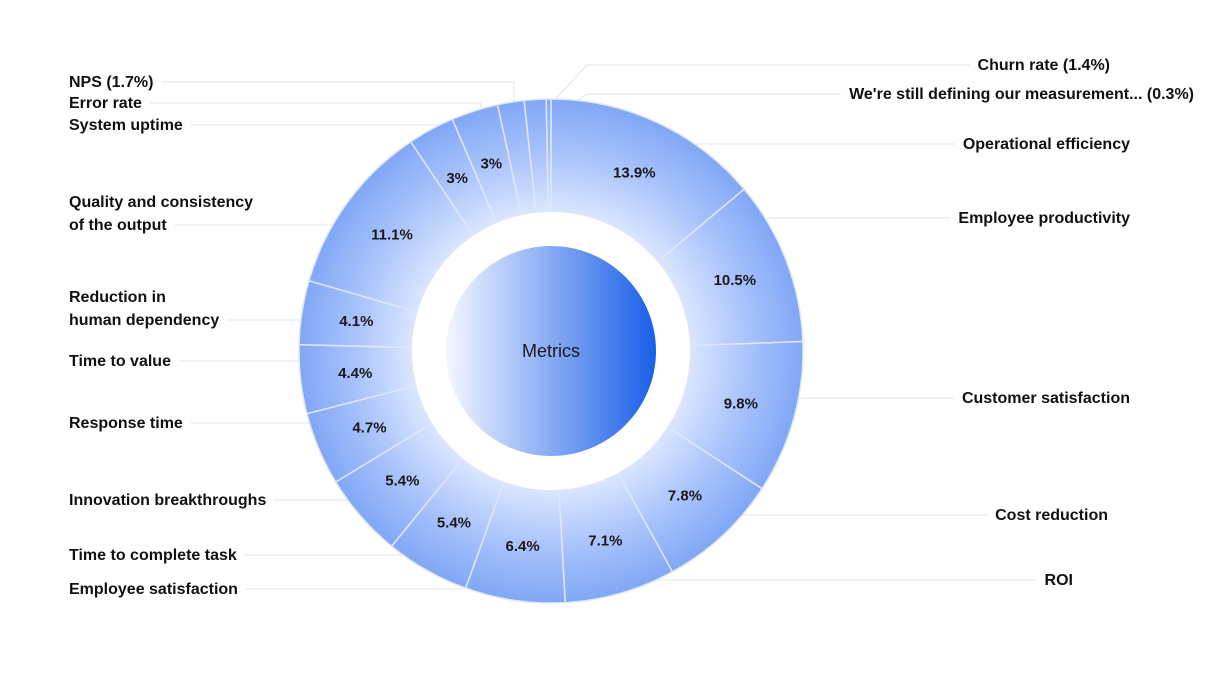 This screenshot has height=684, width=1212. What do you see at coordinates (491, 163) in the screenshot?
I see `slice-percent-error-rate: 3%` at bounding box center [491, 163].